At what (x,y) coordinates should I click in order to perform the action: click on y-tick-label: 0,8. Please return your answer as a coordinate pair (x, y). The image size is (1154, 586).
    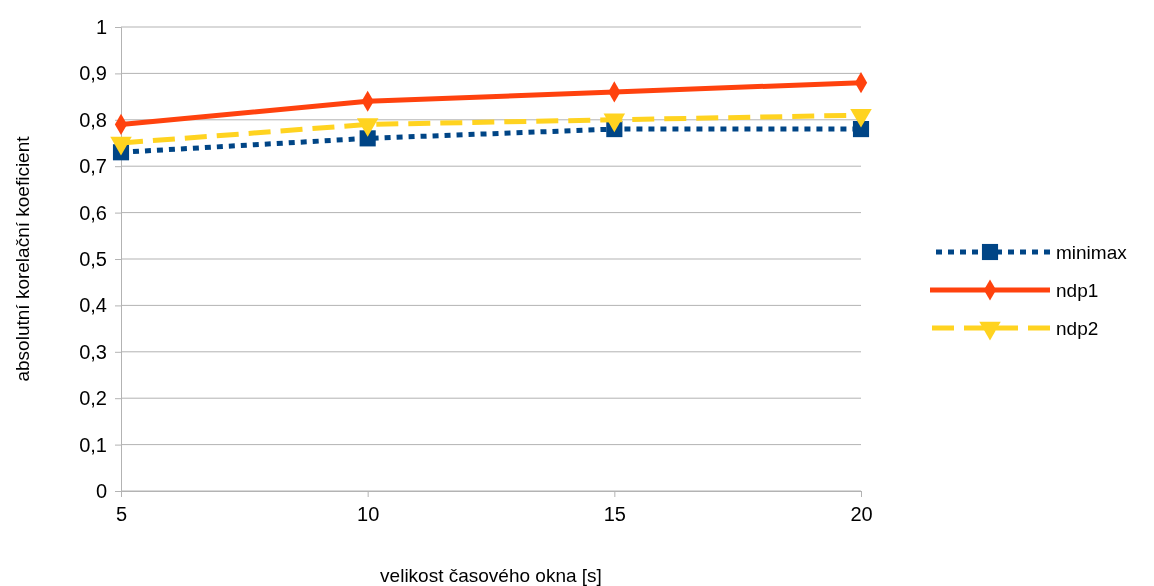
    Looking at the image, I should click on (93, 119).